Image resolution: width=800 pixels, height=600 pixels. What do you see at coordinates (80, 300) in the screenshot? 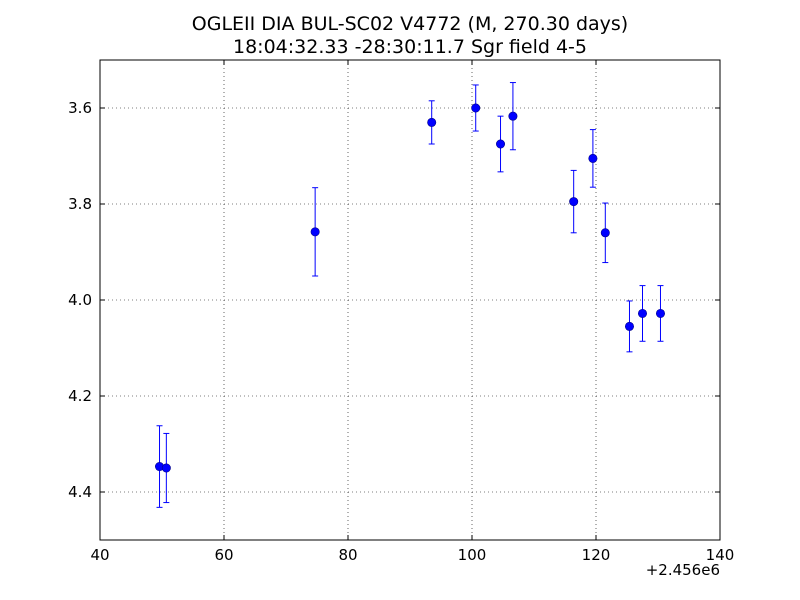
I see `y-tick-label: 4.0` at bounding box center [80, 300].